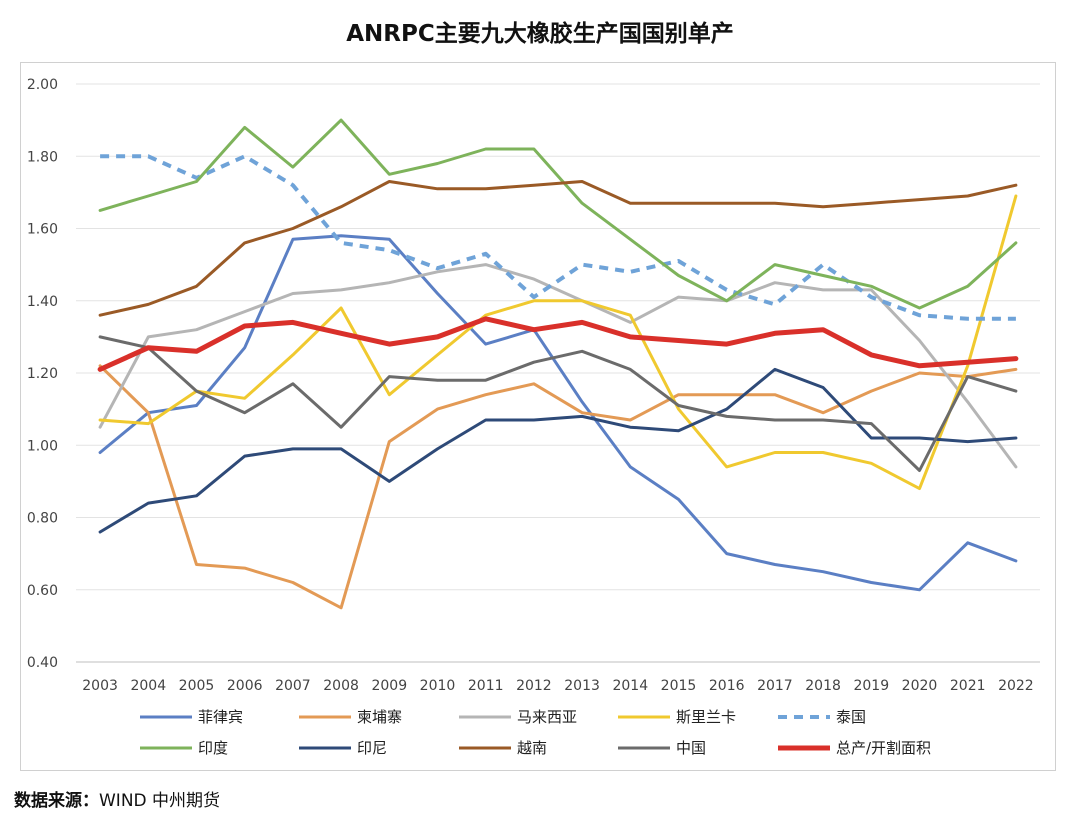  Describe the element at coordinates (42, 446) in the screenshot. I see `y-tick-label: 1.00` at that location.